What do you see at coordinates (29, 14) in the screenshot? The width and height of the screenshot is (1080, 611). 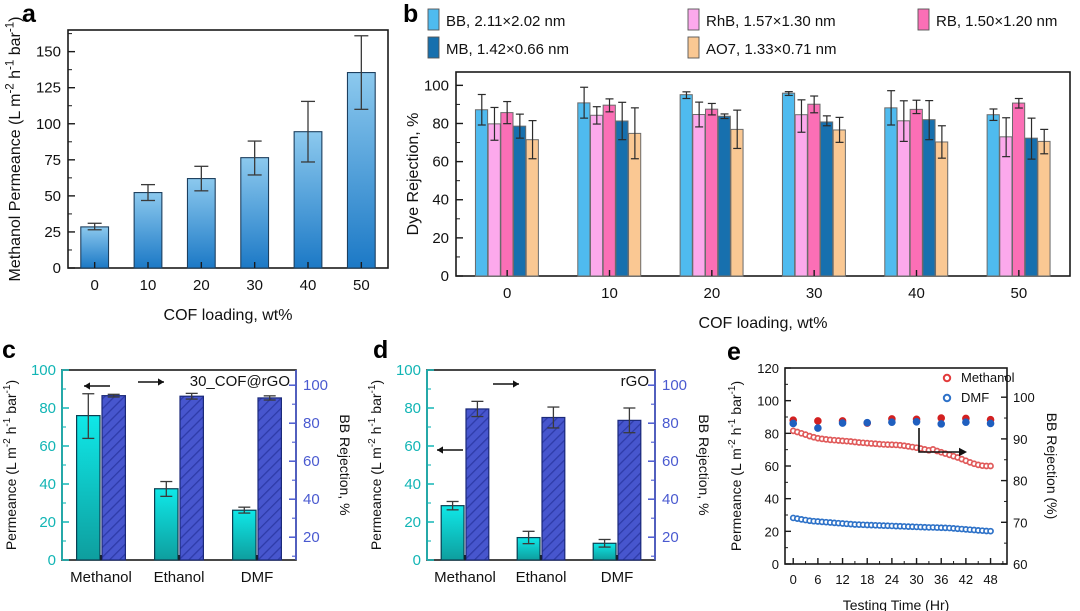 I see `panel-a-label: a` at bounding box center [29, 14].